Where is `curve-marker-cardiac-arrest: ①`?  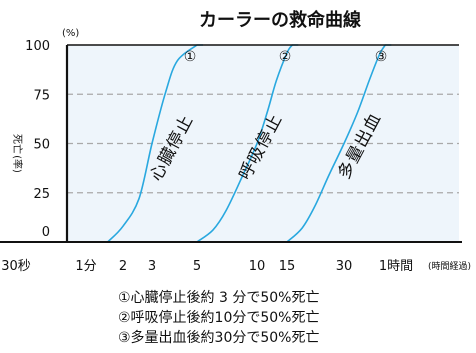 curve-marker-cardiac-arrest: ① is located at coordinates (190, 57).